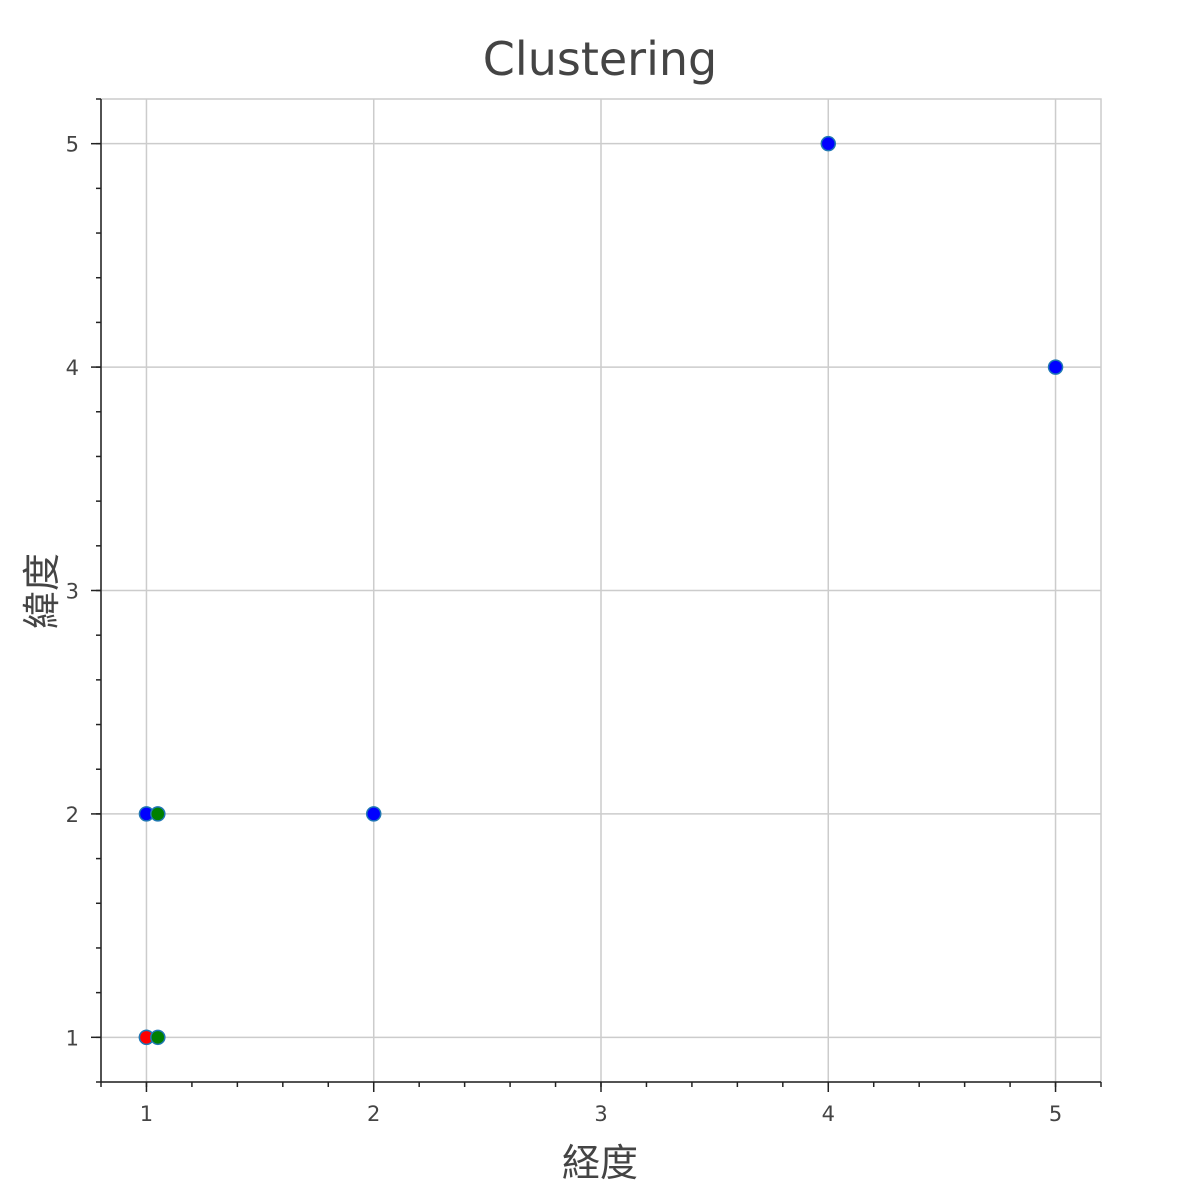  Describe the element at coordinates (42, 591) in the screenshot. I see `y-axis-label: 緯度` at that location.